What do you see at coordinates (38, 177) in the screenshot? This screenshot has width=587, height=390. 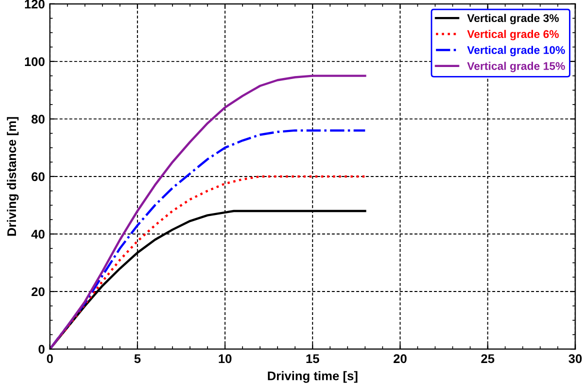 I see `y-tick-label: 60` at bounding box center [38, 177].